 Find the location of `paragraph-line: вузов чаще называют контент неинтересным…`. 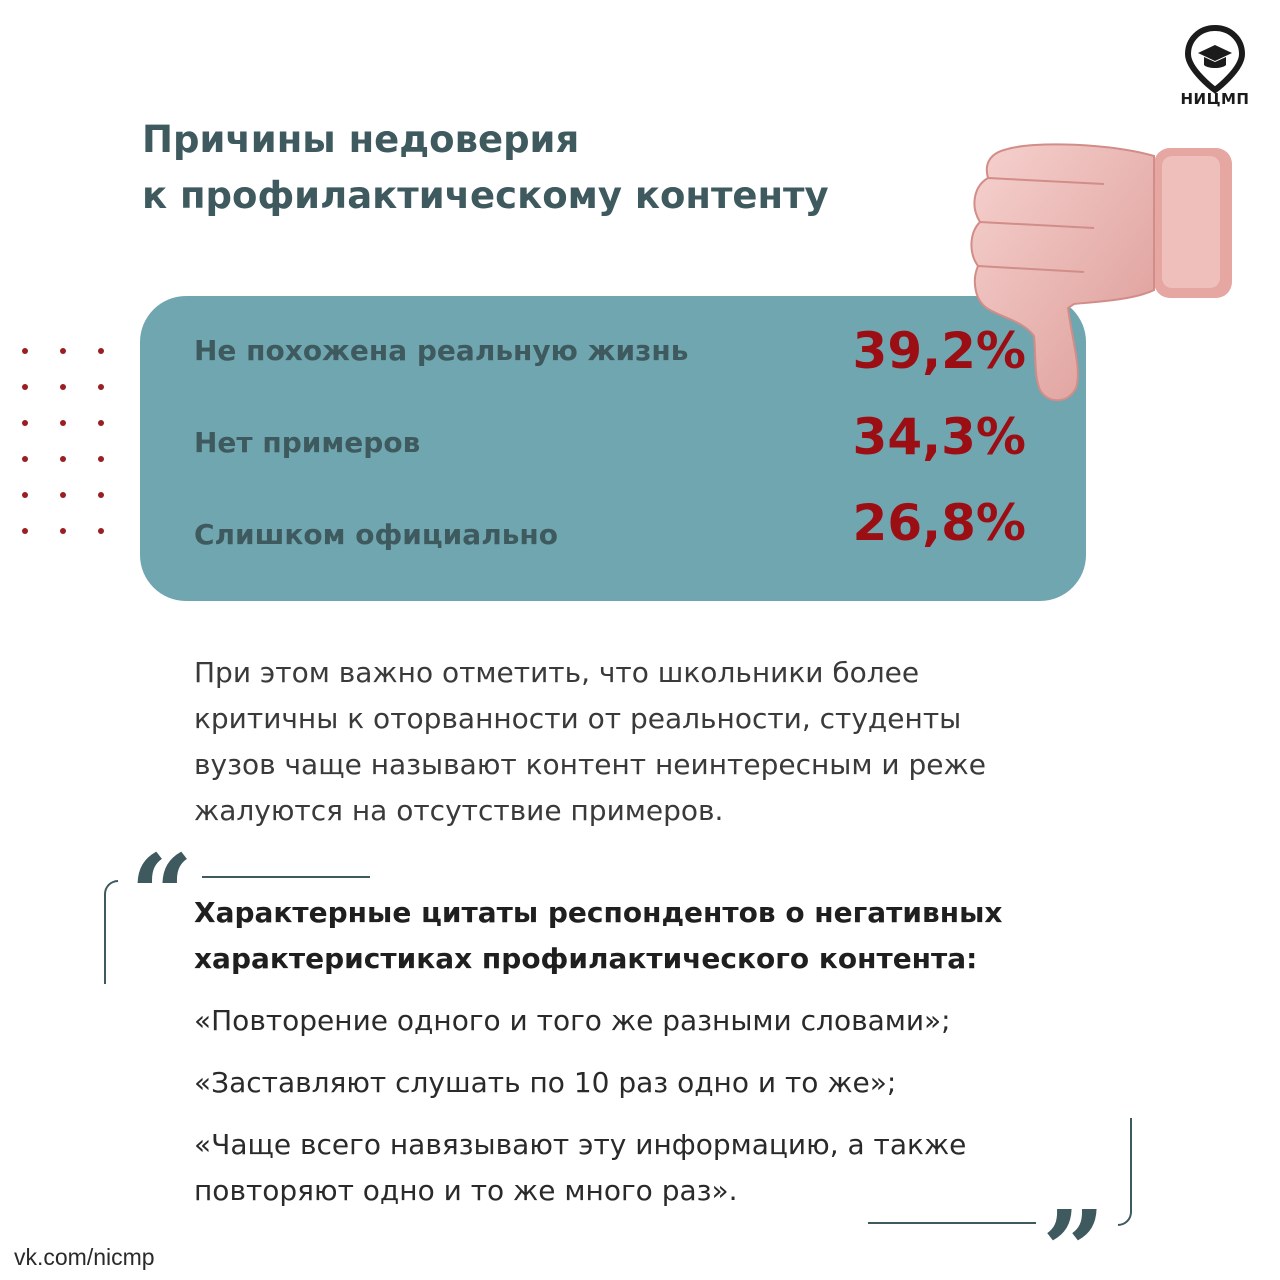

paragraph-line: вузов чаще называют контент неинтересным… is located at coordinates (590, 764).